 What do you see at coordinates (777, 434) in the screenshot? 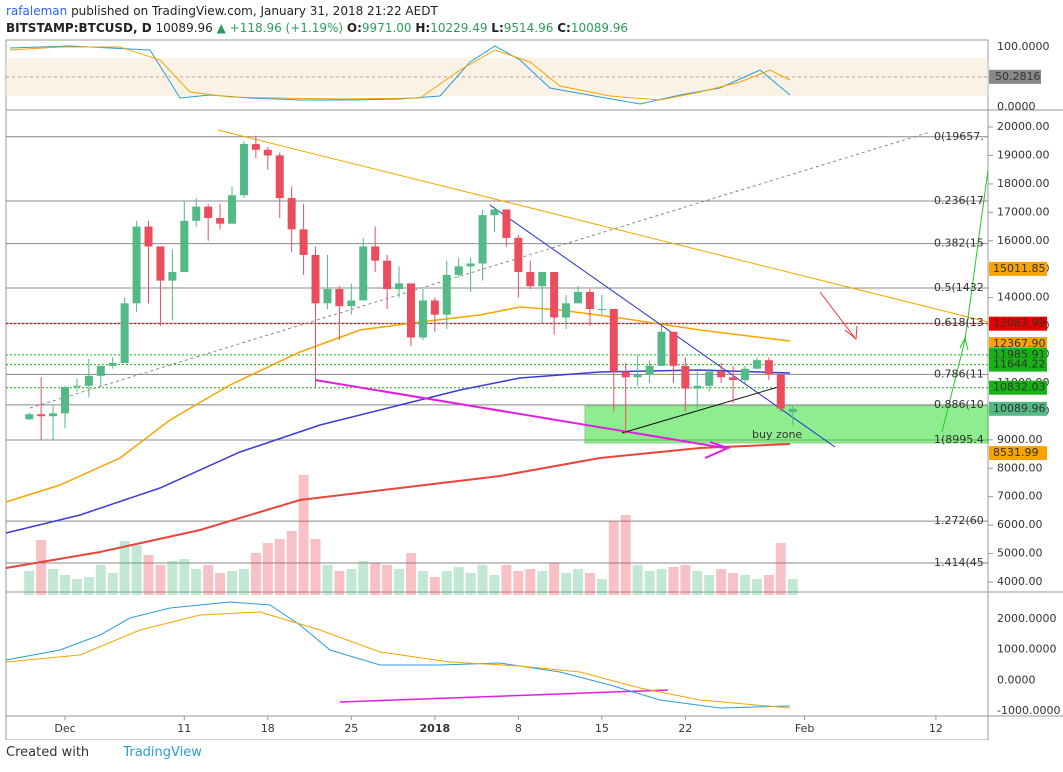
I see `annotation: buy zone` at bounding box center [777, 434].